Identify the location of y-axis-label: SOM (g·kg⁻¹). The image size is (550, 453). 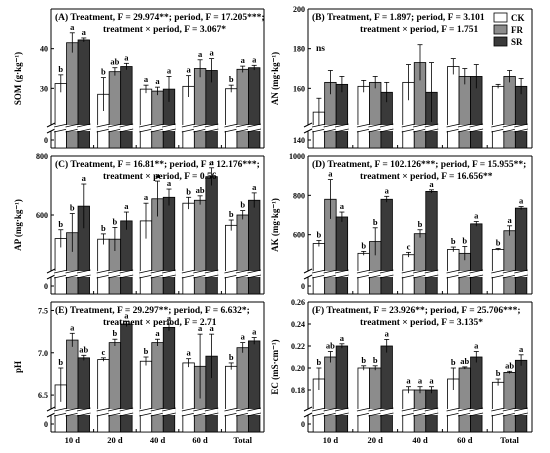
(18, 78).